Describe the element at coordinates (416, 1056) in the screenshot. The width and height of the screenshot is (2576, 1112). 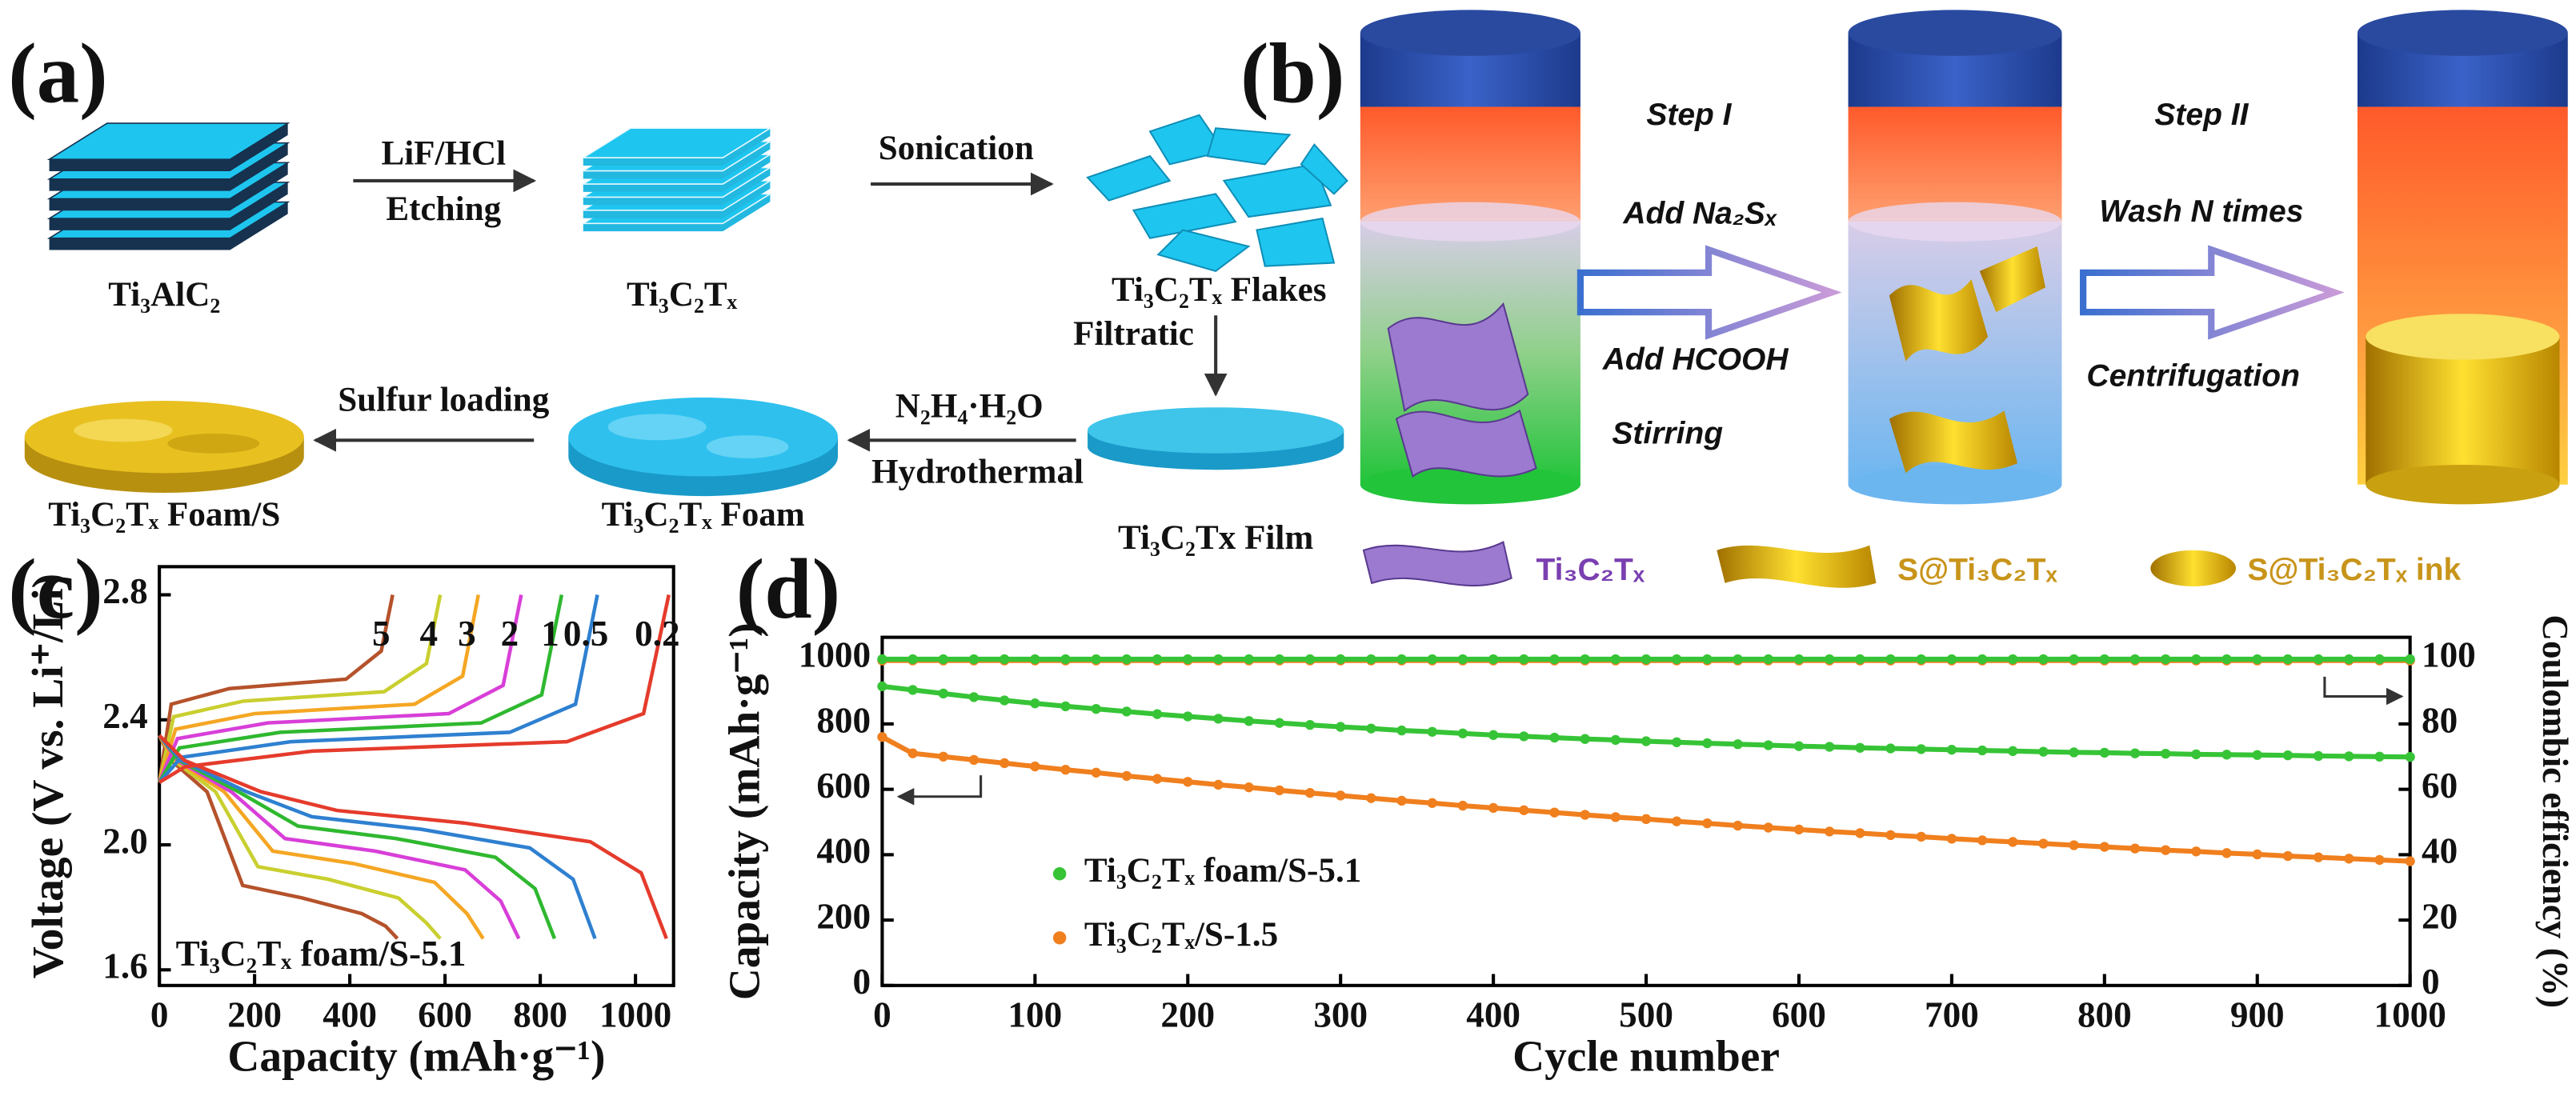
I see `x-axis-label: Capacity (mAh·g⁻¹)` at that location.